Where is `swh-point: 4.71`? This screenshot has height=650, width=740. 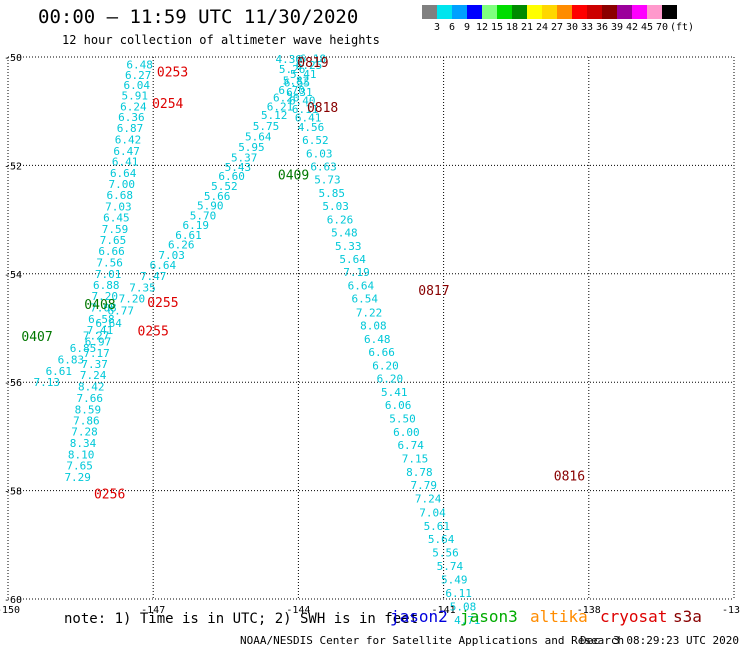
swh-point: 4.71 is located at coordinates (467, 620).